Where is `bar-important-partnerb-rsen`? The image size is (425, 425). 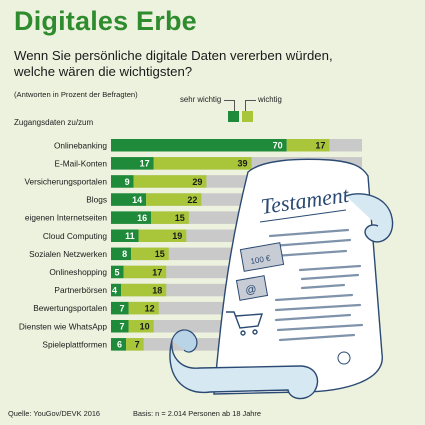
bar-important-partnerb-rsen is located at coordinates (144, 290).